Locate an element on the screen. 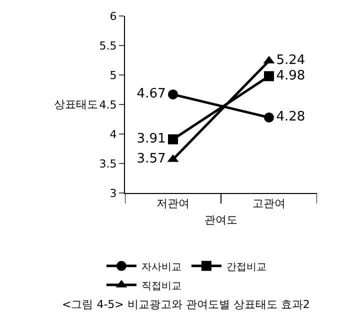  data-label: 3.91 is located at coordinates (151, 139).